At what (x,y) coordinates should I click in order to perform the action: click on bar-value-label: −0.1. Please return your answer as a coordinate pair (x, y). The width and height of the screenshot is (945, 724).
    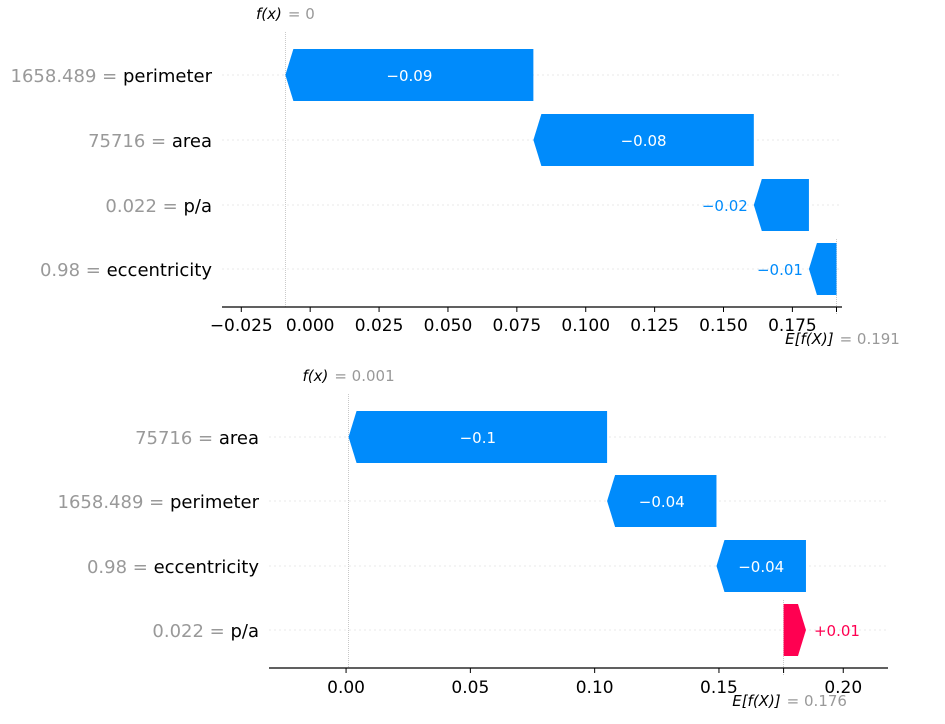
    Looking at the image, I should click on (478, 438).